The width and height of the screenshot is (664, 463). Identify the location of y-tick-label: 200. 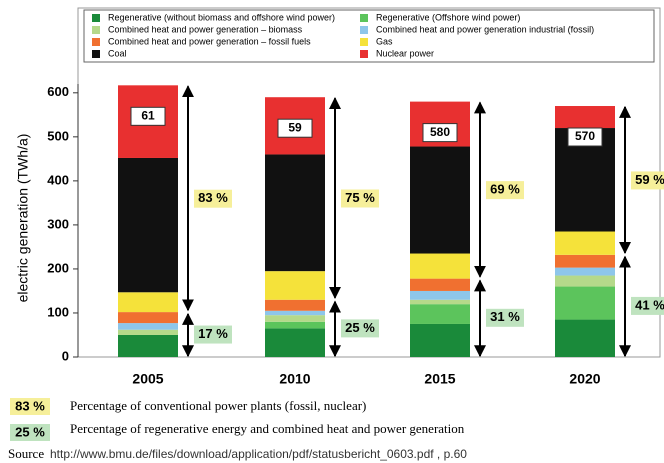
(58, 267).